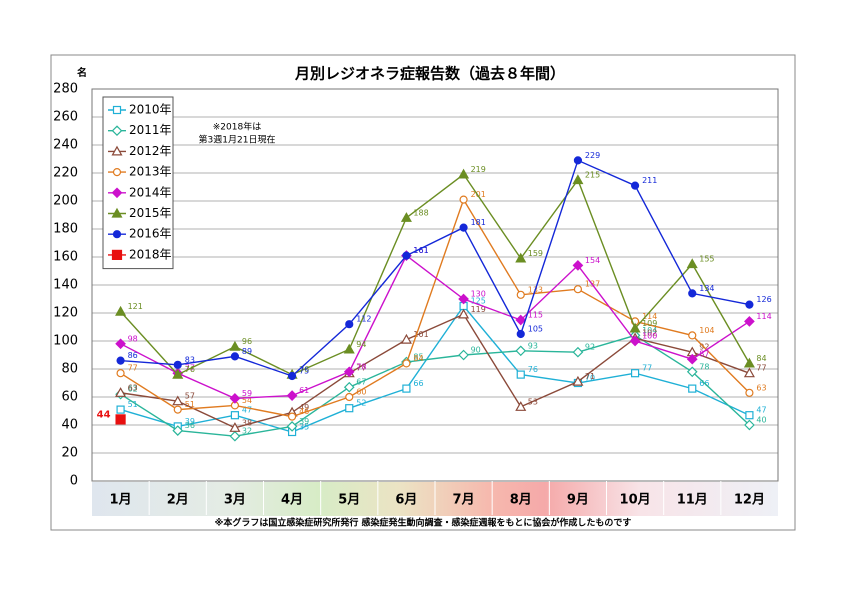 The image size is (842, 595). What do you see at coordinates (521, 500) in the screenshot?
I see `x-tick-label: 8月` at bounding box center [521, 500].